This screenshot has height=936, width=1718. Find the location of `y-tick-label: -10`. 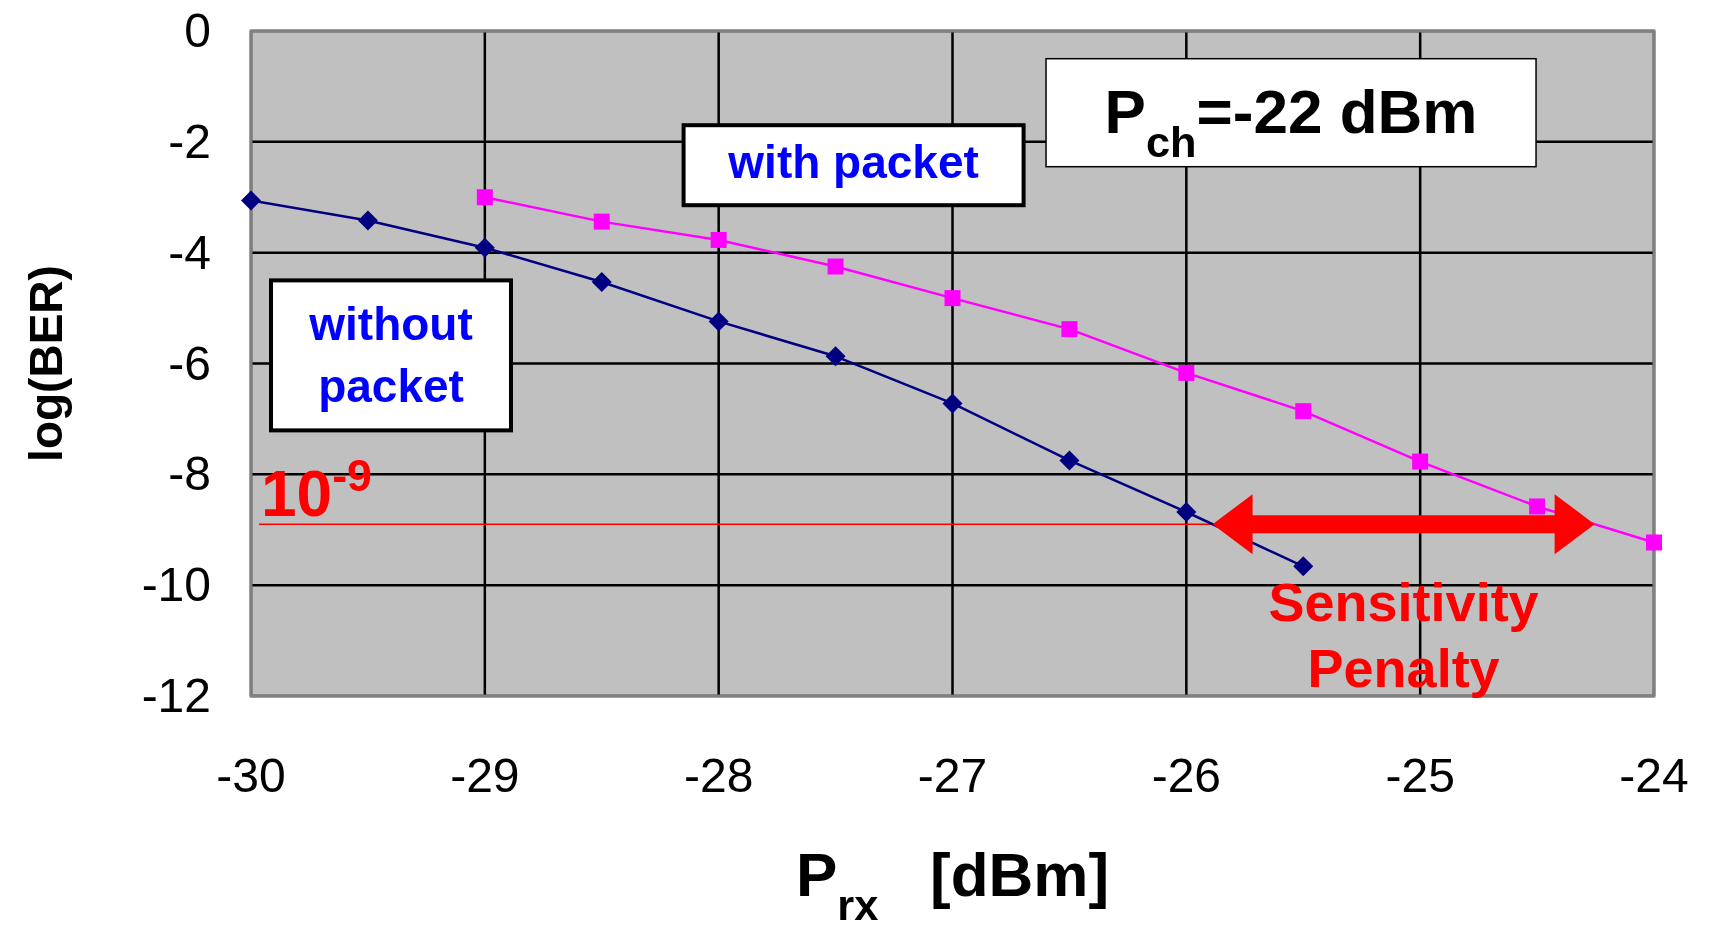

y-tick-label: -10 is located at coordinates (176, 585).